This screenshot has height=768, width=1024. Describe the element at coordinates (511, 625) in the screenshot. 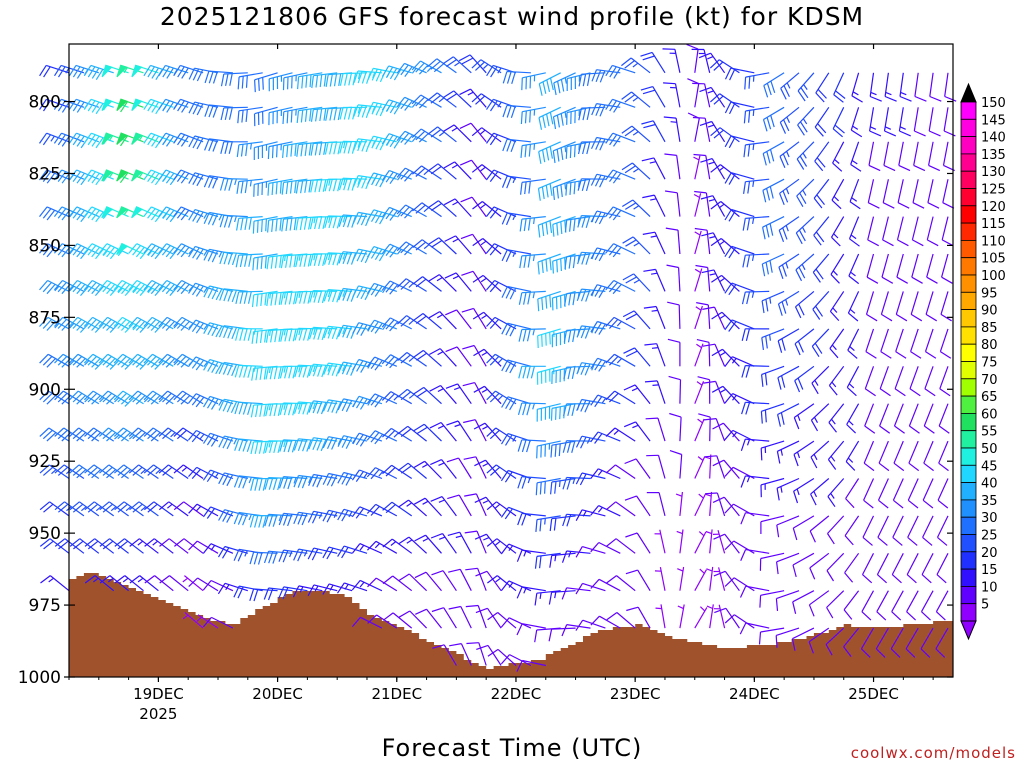

I see `terrain-layer` at that location.